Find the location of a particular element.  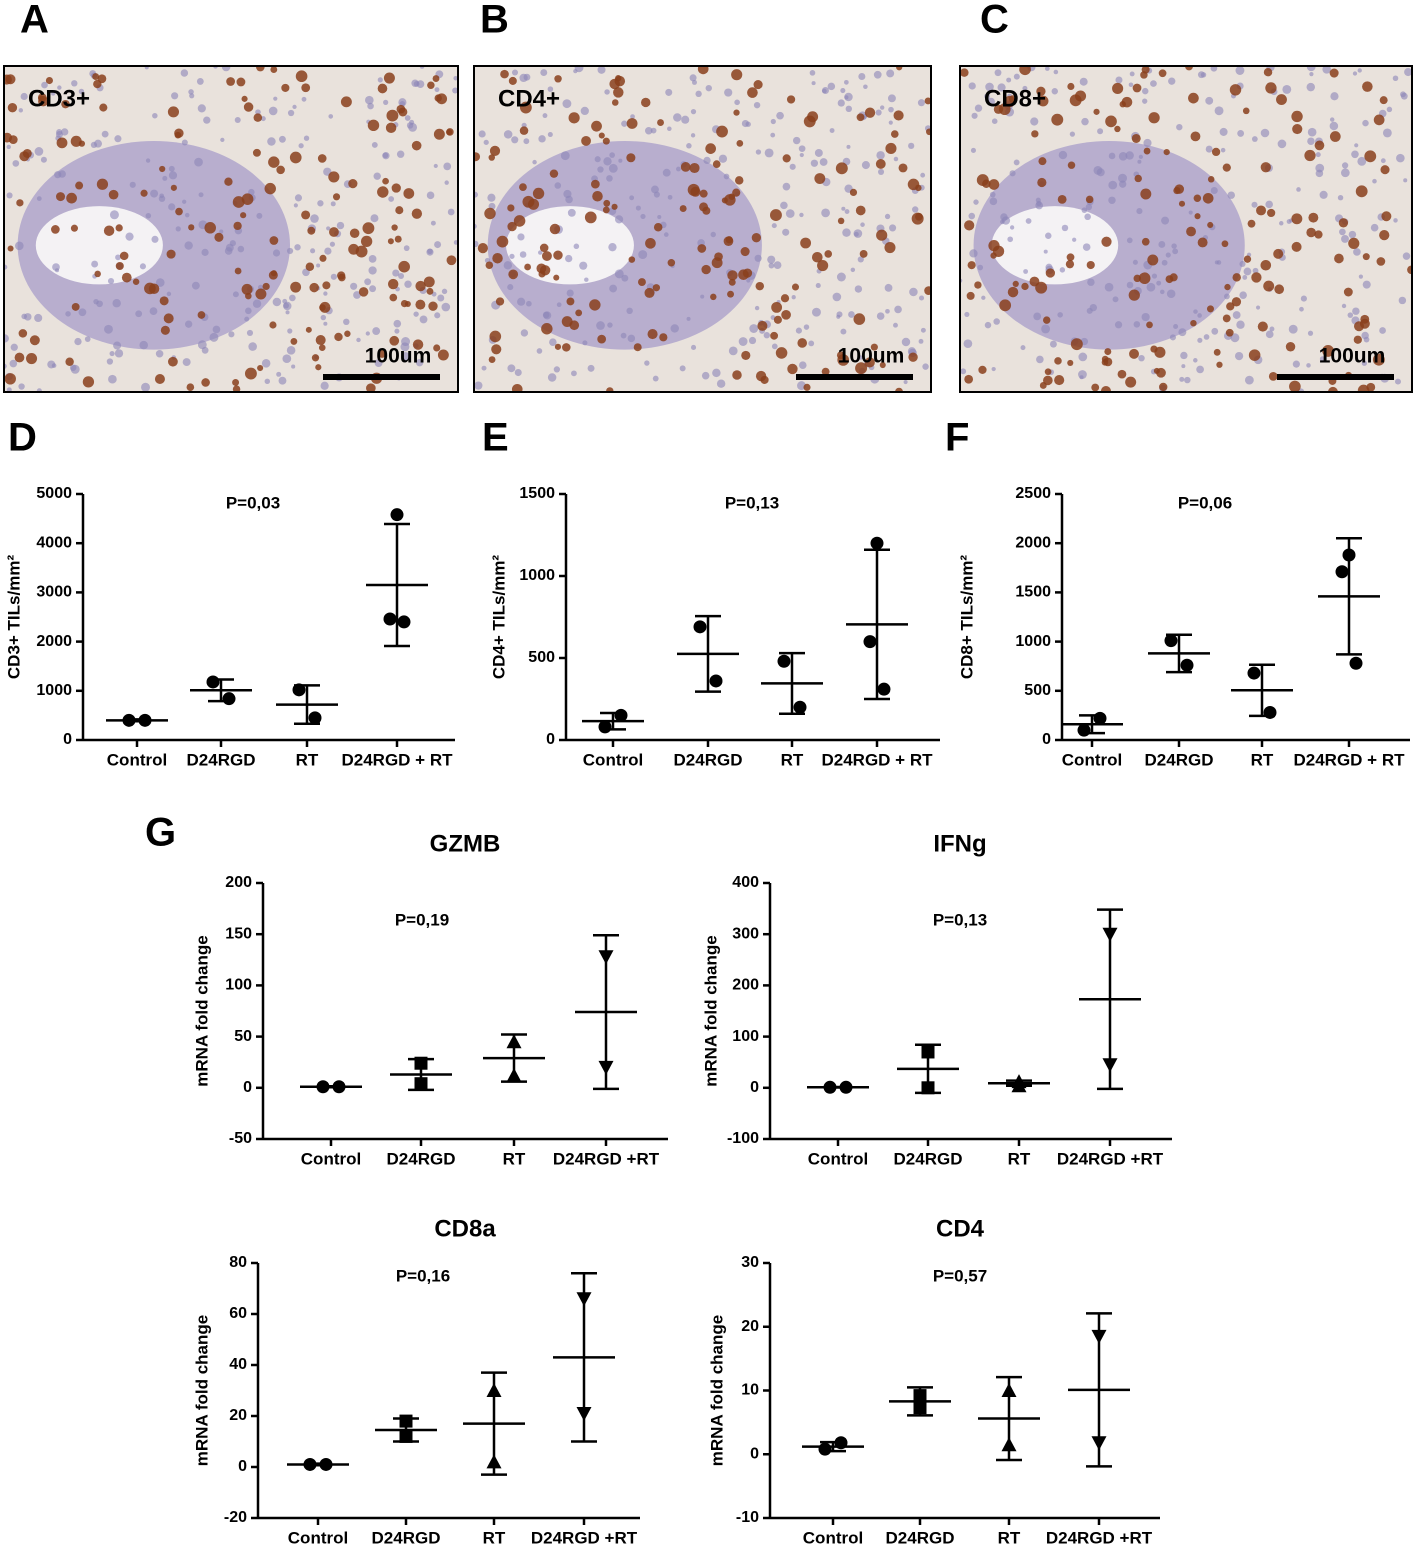

y-tick-label: -20 is located at coordinates (235, 1517).